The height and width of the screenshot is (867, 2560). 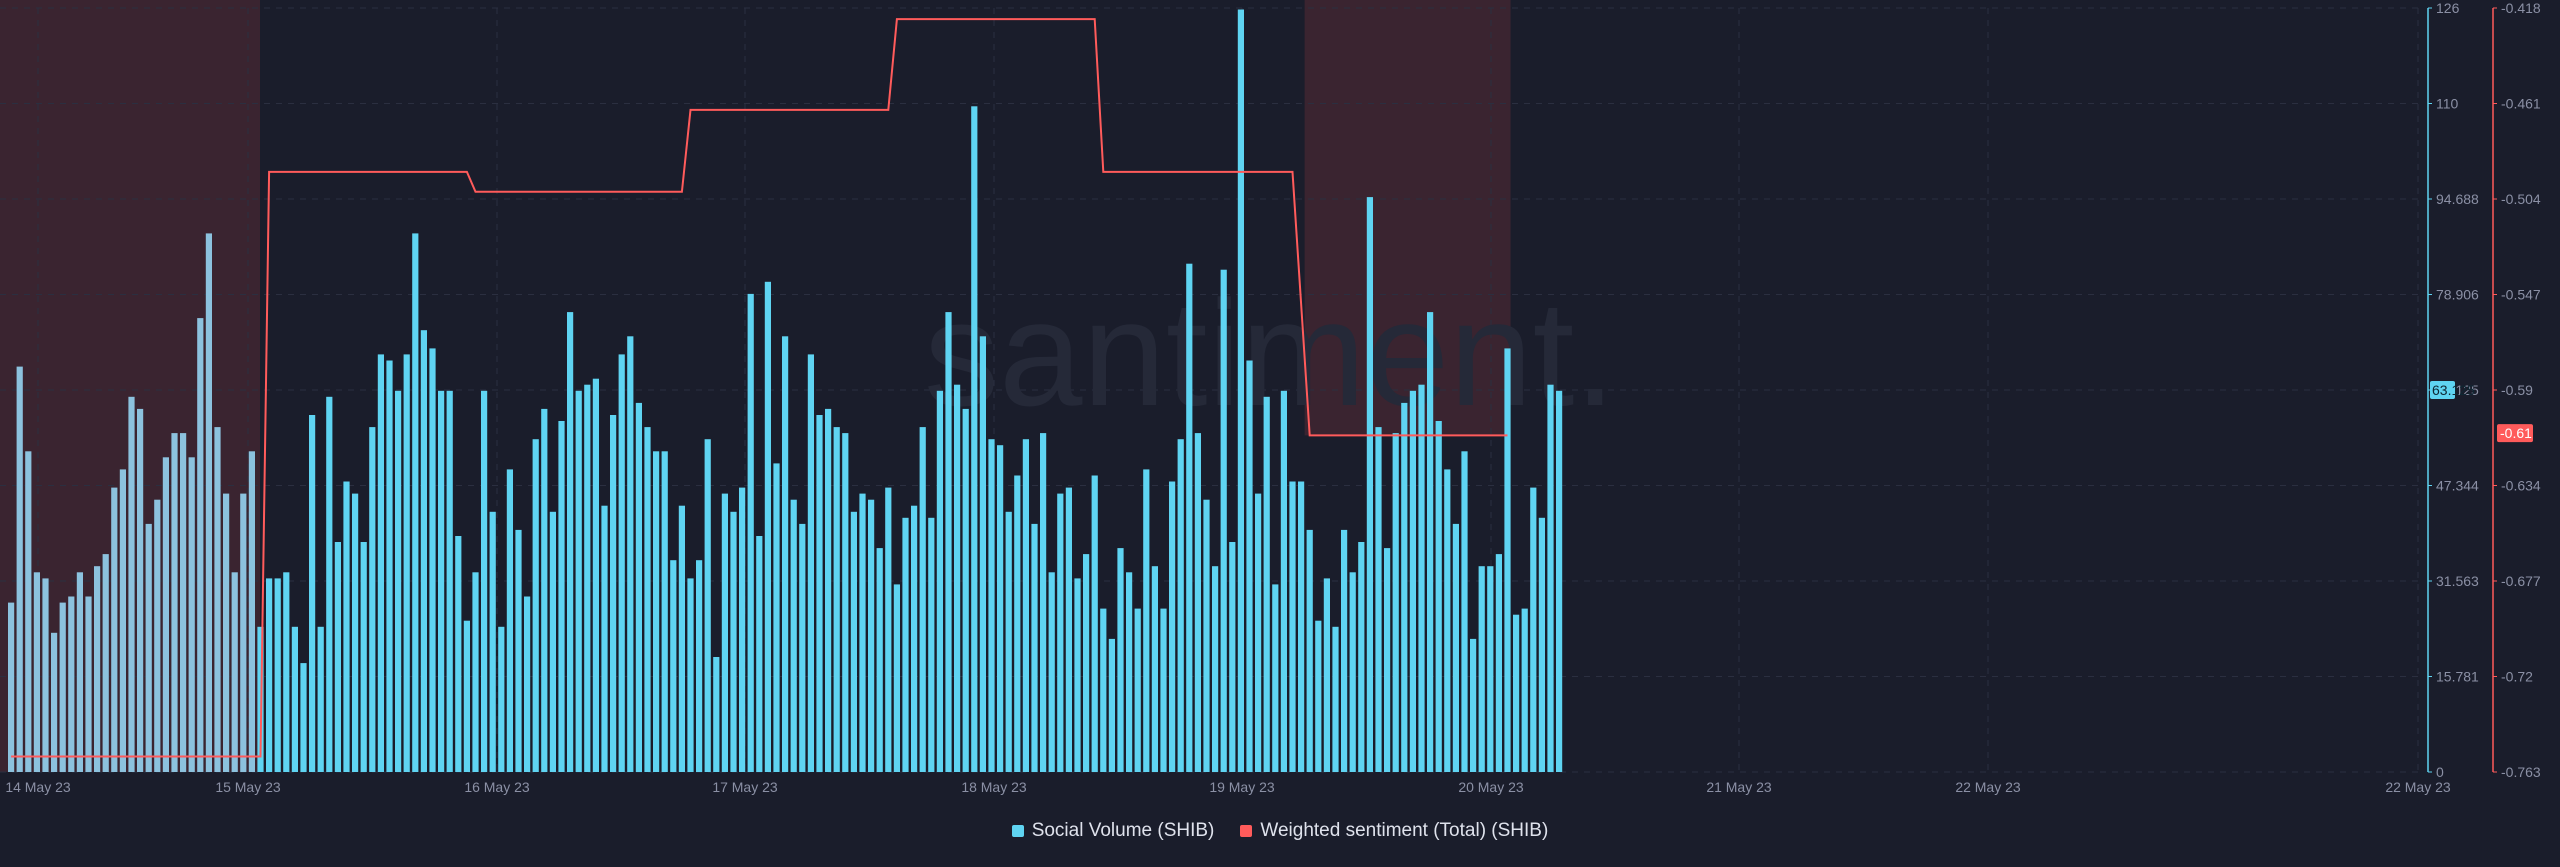 What do you see at coordinates (2521, 295) in the screenshot?
I see `sentiment-tick-label: -0.547` at bounding box center [2521, 295].